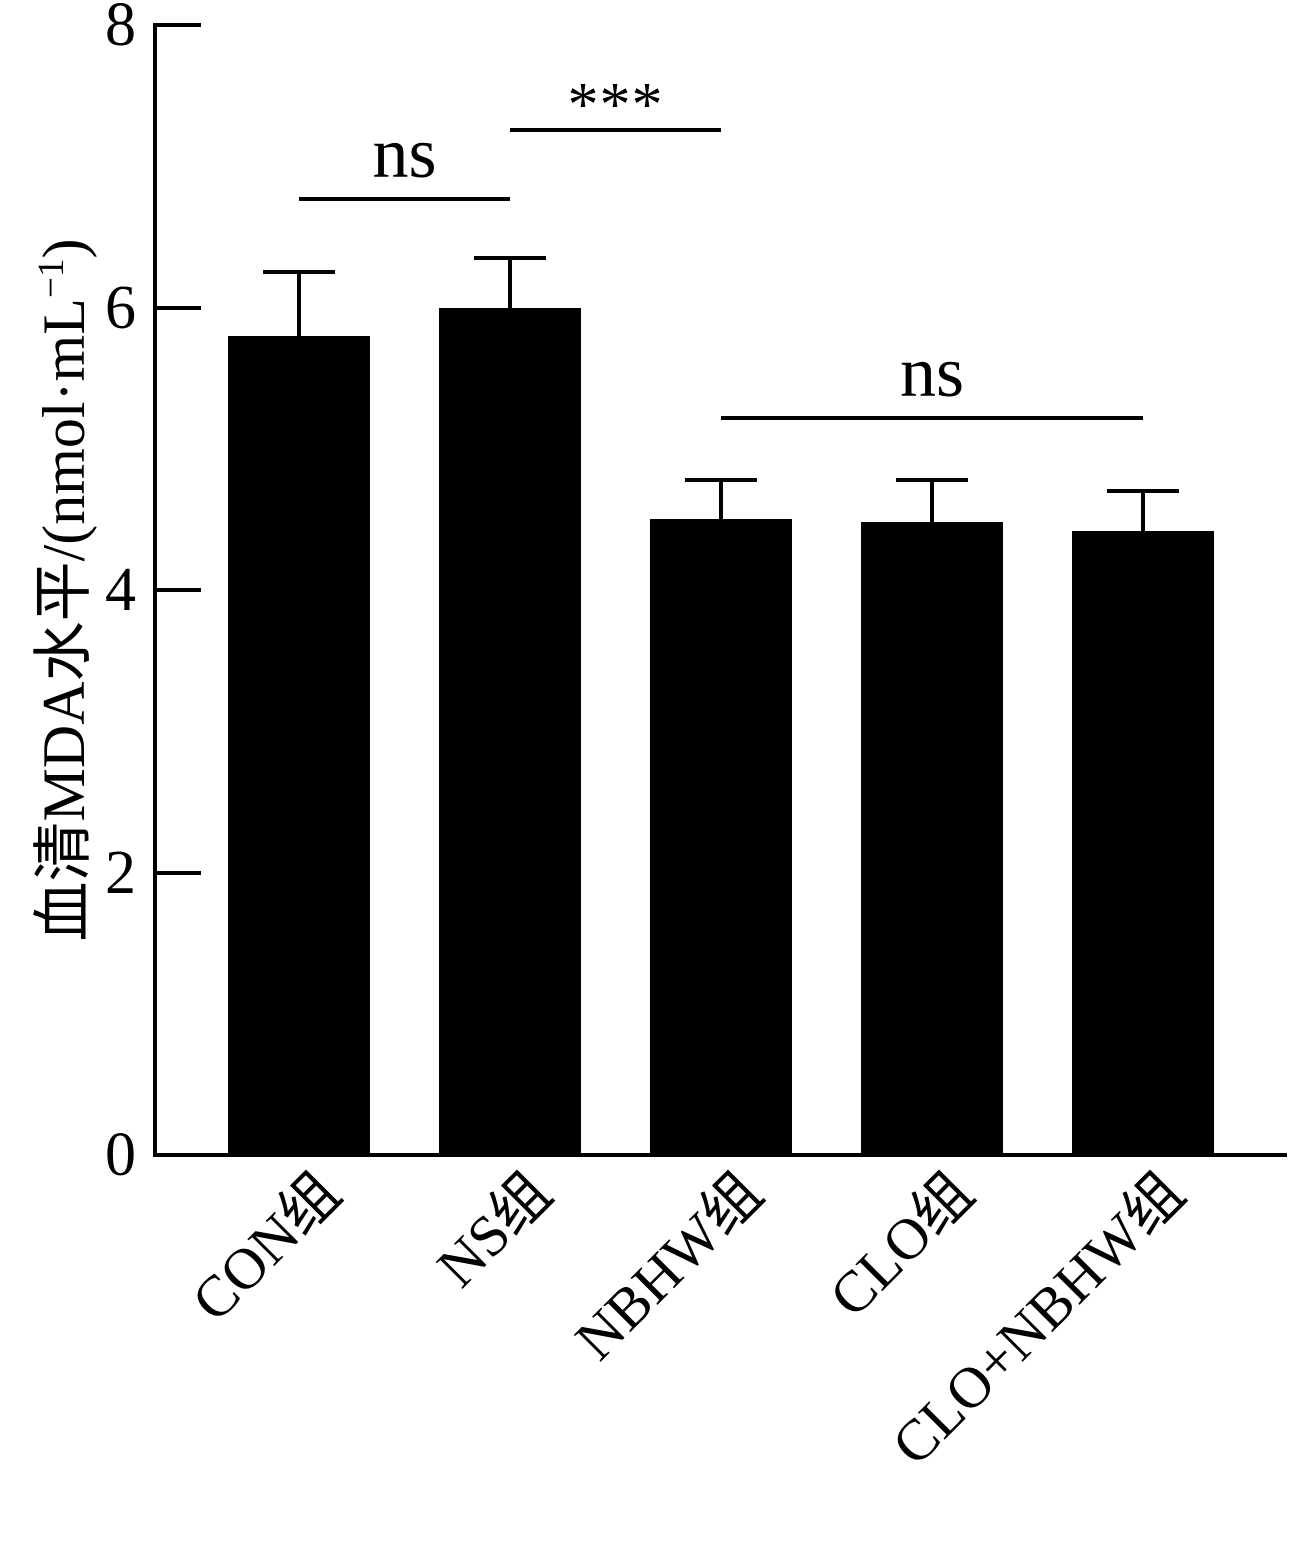 This screenshot has width=1301, height=1559. Describe the element at coordinates (120, 872) in the screenshot. I see `y-tick-label: 2` at that location.